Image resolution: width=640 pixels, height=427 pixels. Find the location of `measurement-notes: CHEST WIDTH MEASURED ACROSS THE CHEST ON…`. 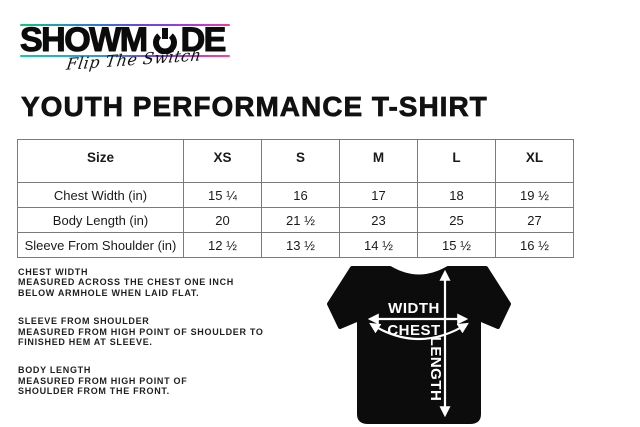

measurement-notes: CHEST WIDTH MEASURED ACROSS THE CHEST ON… is located at coordinates (141, 341).